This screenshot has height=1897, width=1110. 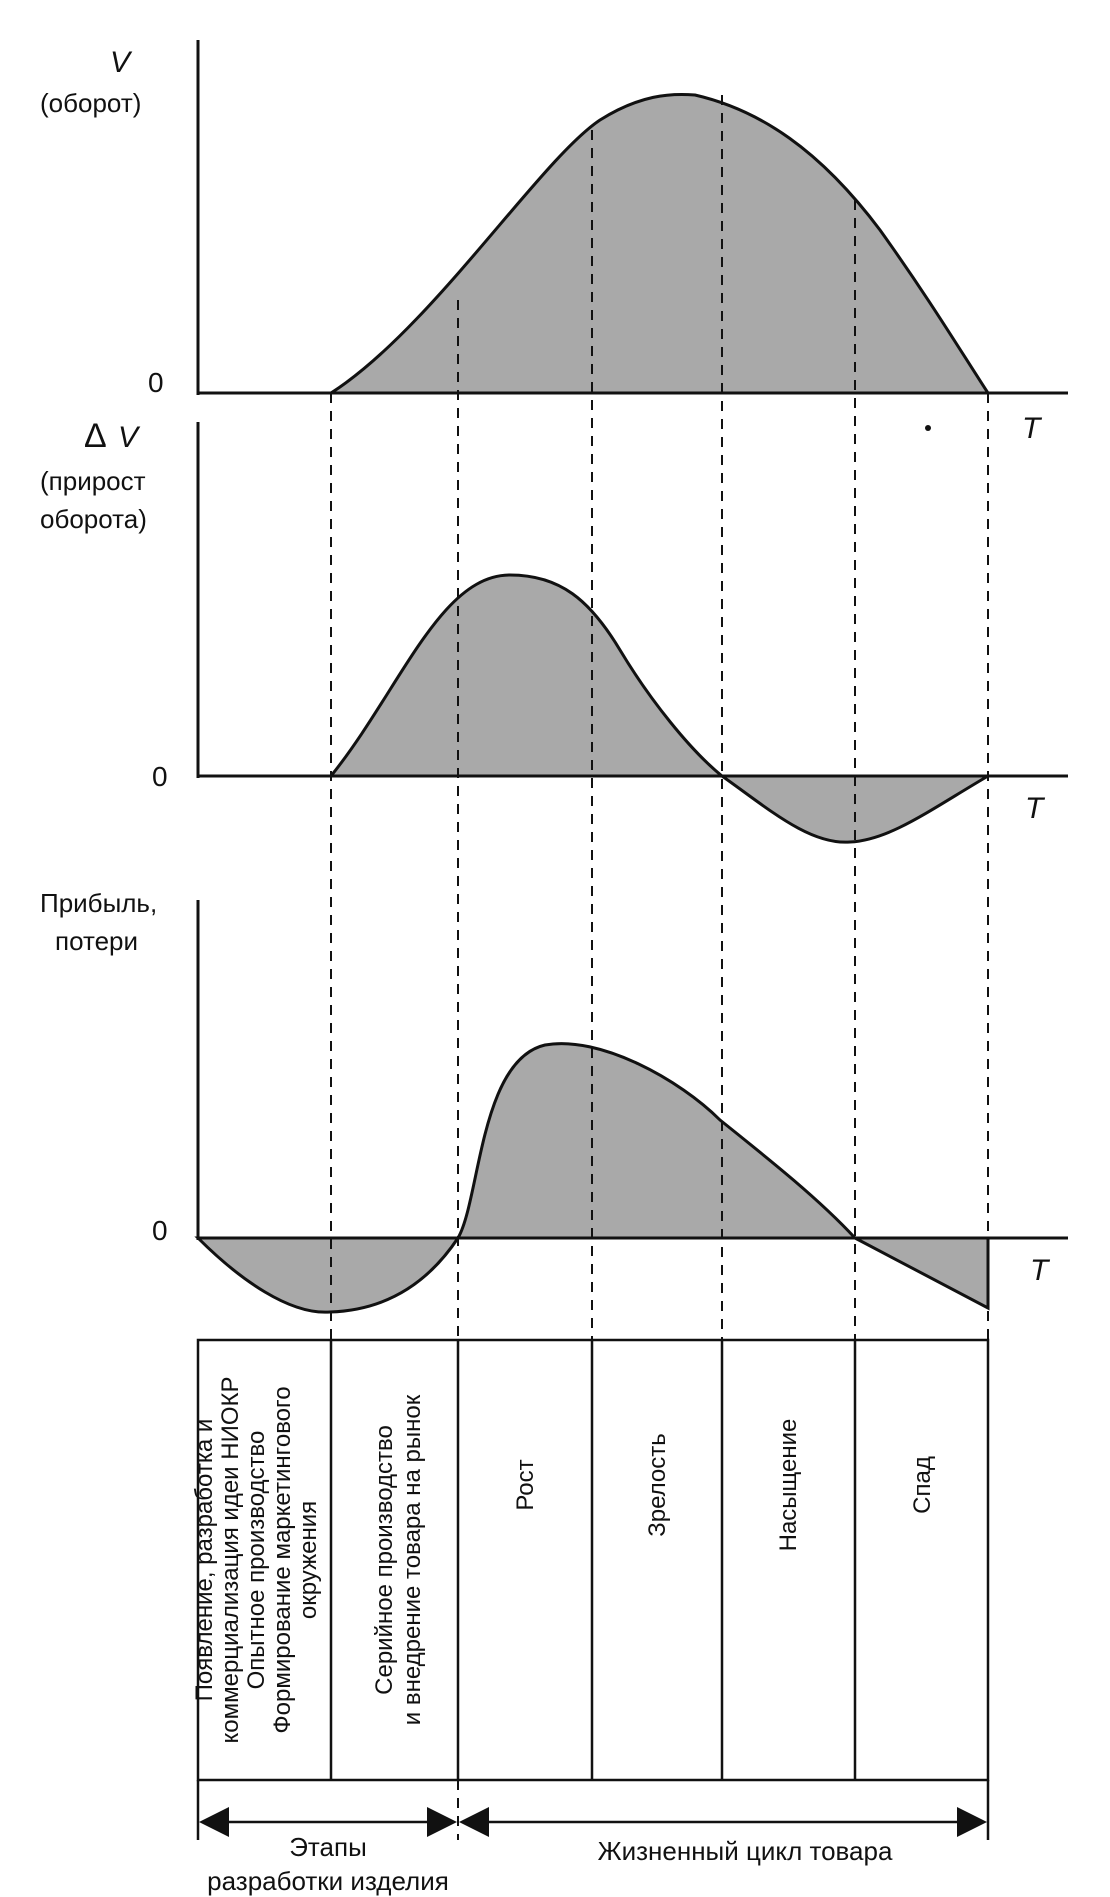 I want to click on turnover-growth-label-line2: оборота), so click(x=93, y=519).